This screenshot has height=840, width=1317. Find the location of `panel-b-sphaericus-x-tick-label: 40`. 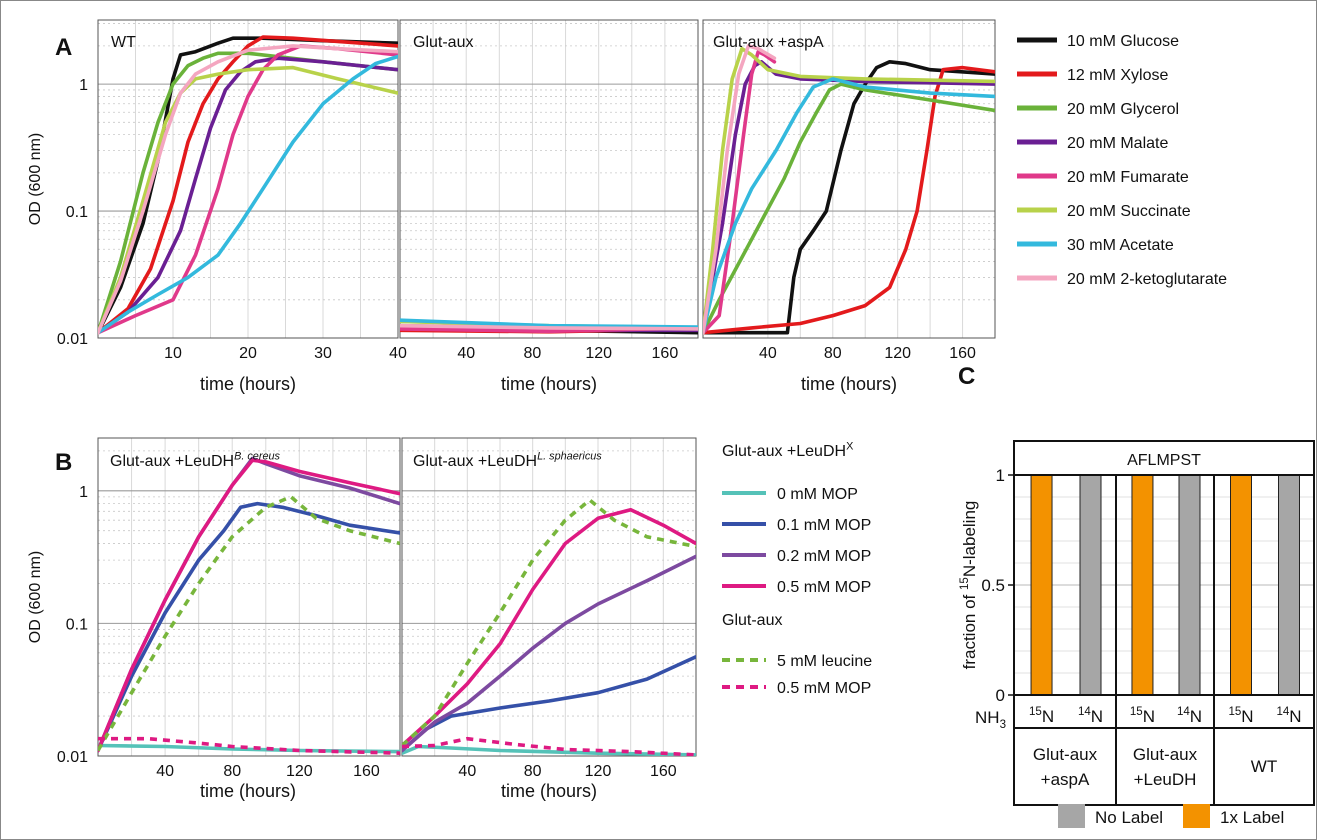

panel-b-sphaericus-x-tick-label: 40 is located at coordinates (467, 771).